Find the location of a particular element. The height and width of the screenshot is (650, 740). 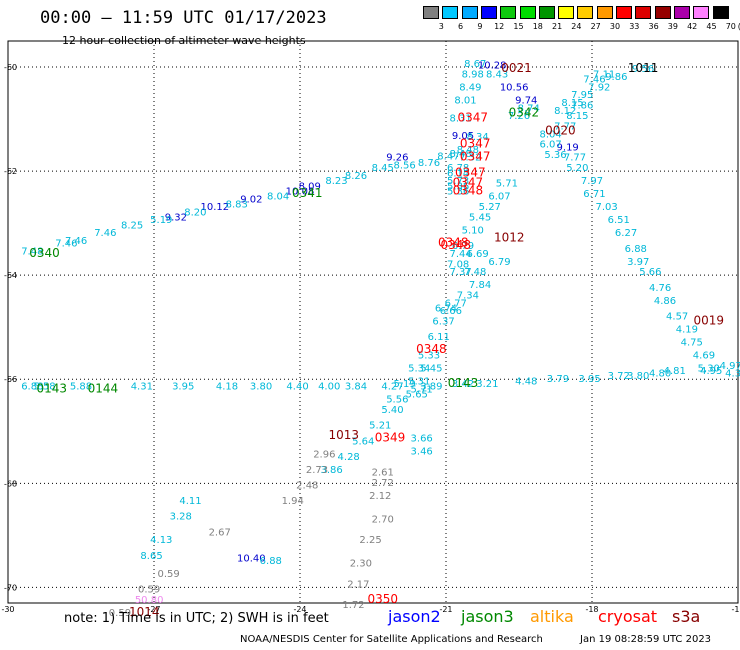

wave-height-label: 6.79 is located at coordinates (463, 246).